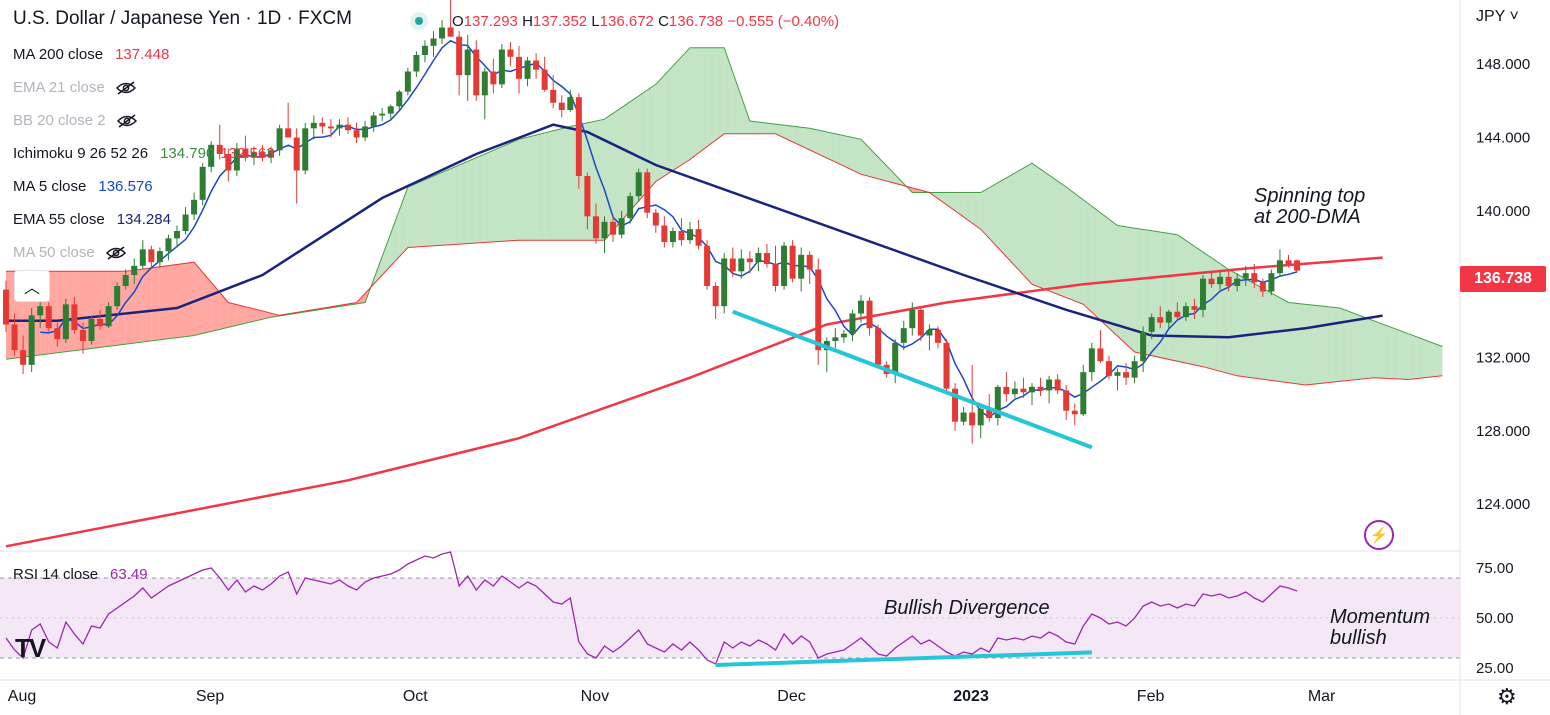 This screenshot has width=1550, height=715. I want to click on symbol-title: U.S. Dollar / Japanese Yen · 1D · FXCM, so click(182, 18).